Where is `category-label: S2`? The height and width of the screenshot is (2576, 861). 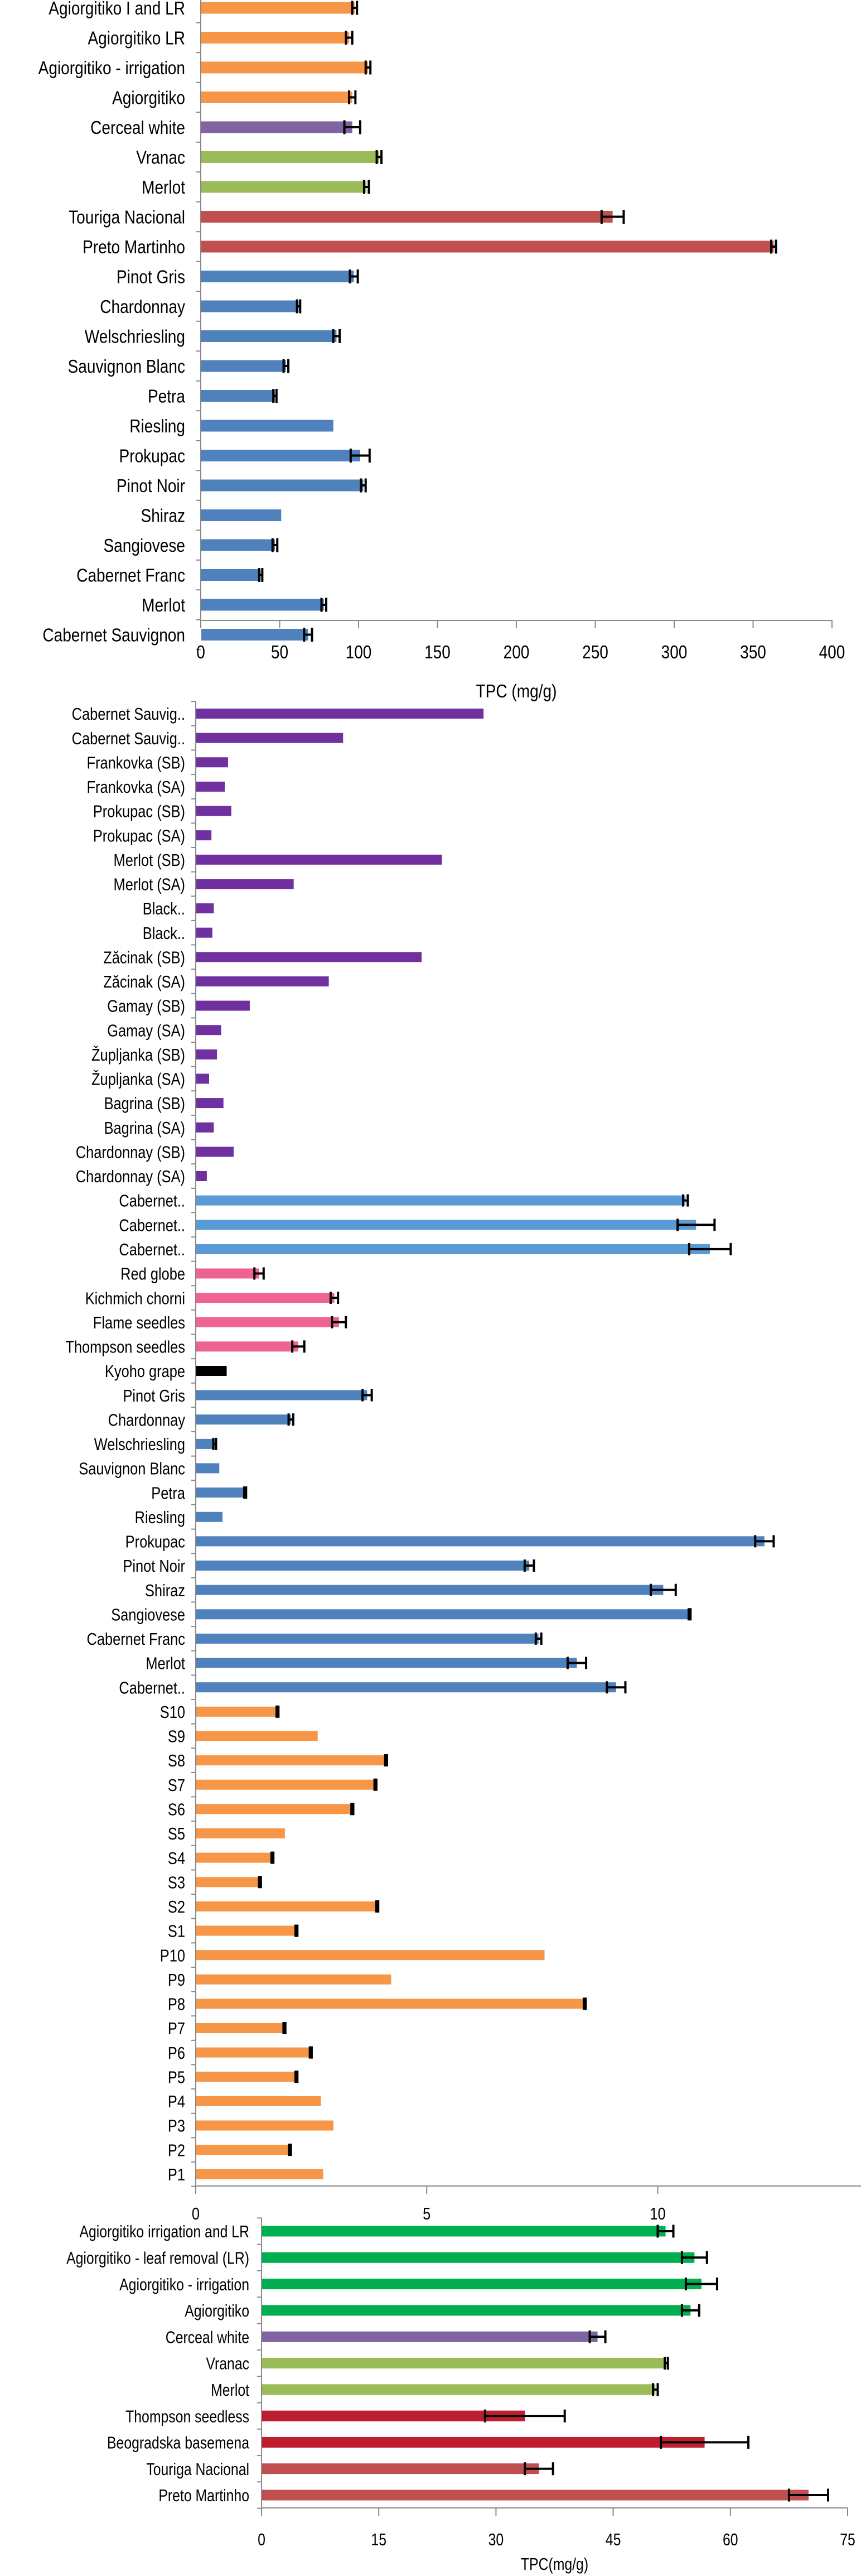
category-label: S2 is located at coordinates (176, 1908).